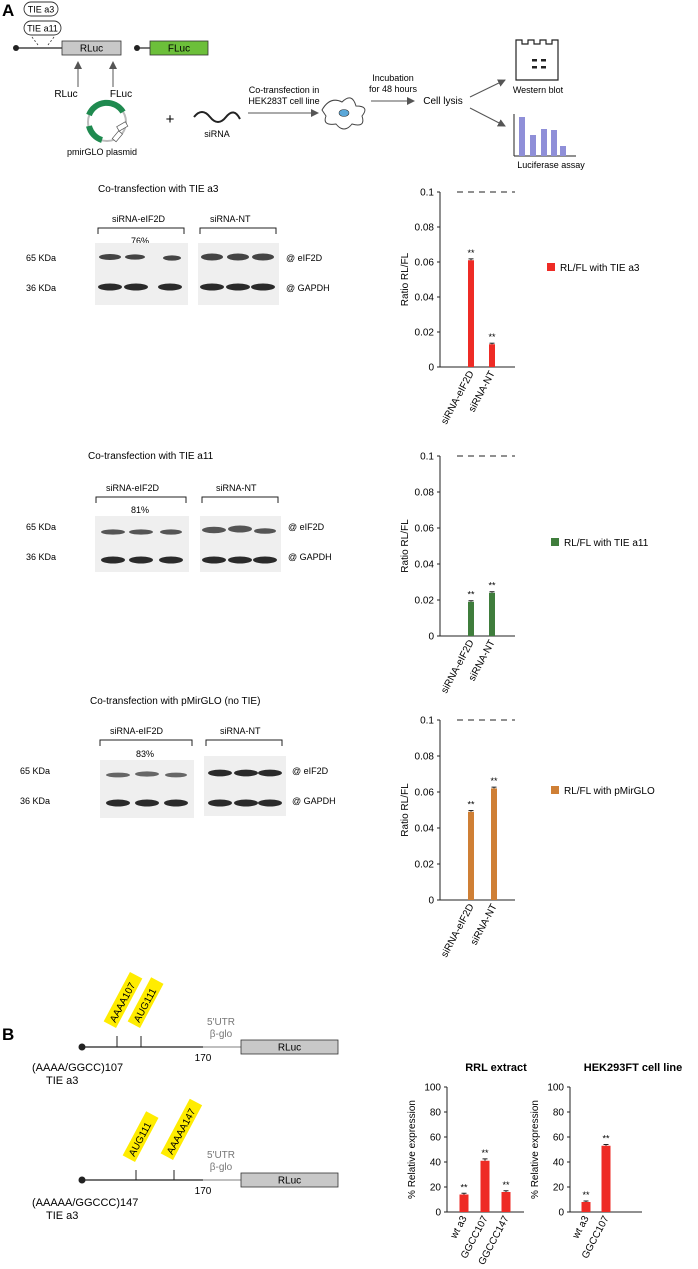  I want to click on x-tick-label: wt a3, so click(459, 1228).